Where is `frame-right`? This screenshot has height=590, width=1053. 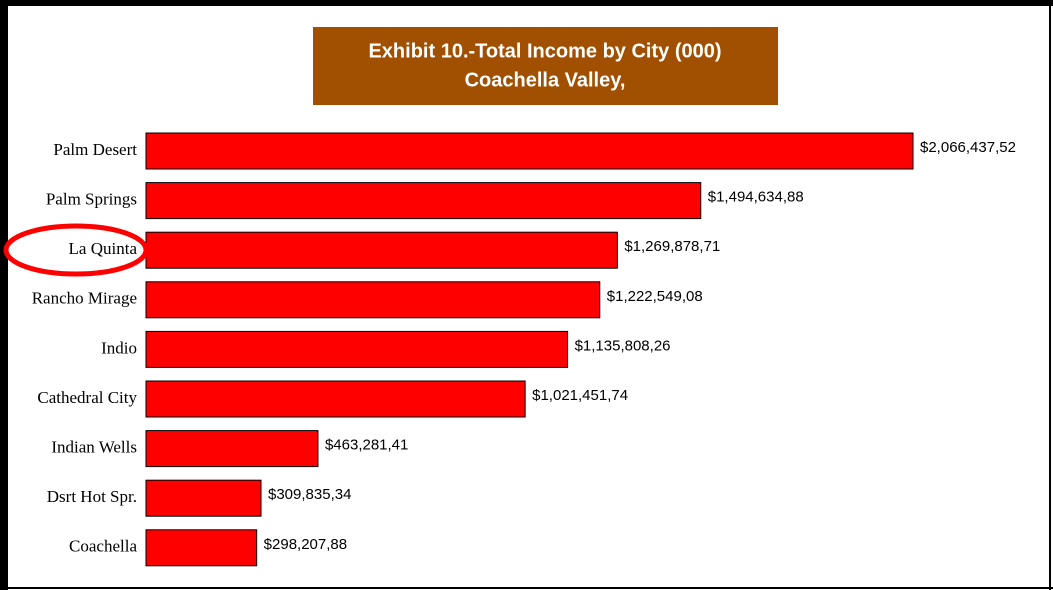
frame-right is located at coordinates (1050, 295).